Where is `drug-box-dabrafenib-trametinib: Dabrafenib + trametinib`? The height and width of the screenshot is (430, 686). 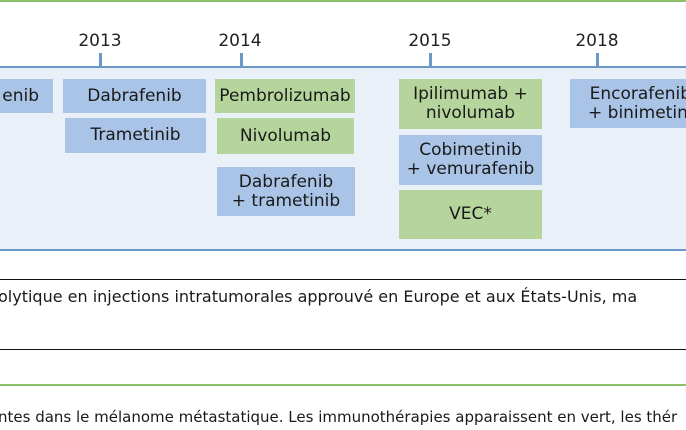
drug-box-dabrafenib-trametinib: Dabrafenib + trametinib is located at coordinates (286, 191).